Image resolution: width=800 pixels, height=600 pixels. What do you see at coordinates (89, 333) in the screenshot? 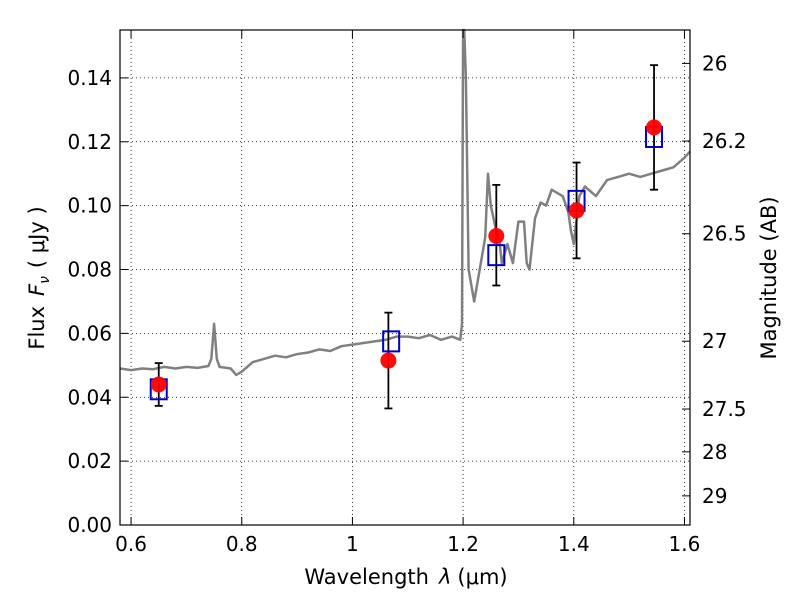
I see `y-tick-label: 0.06` at bounding box center [89, 333].